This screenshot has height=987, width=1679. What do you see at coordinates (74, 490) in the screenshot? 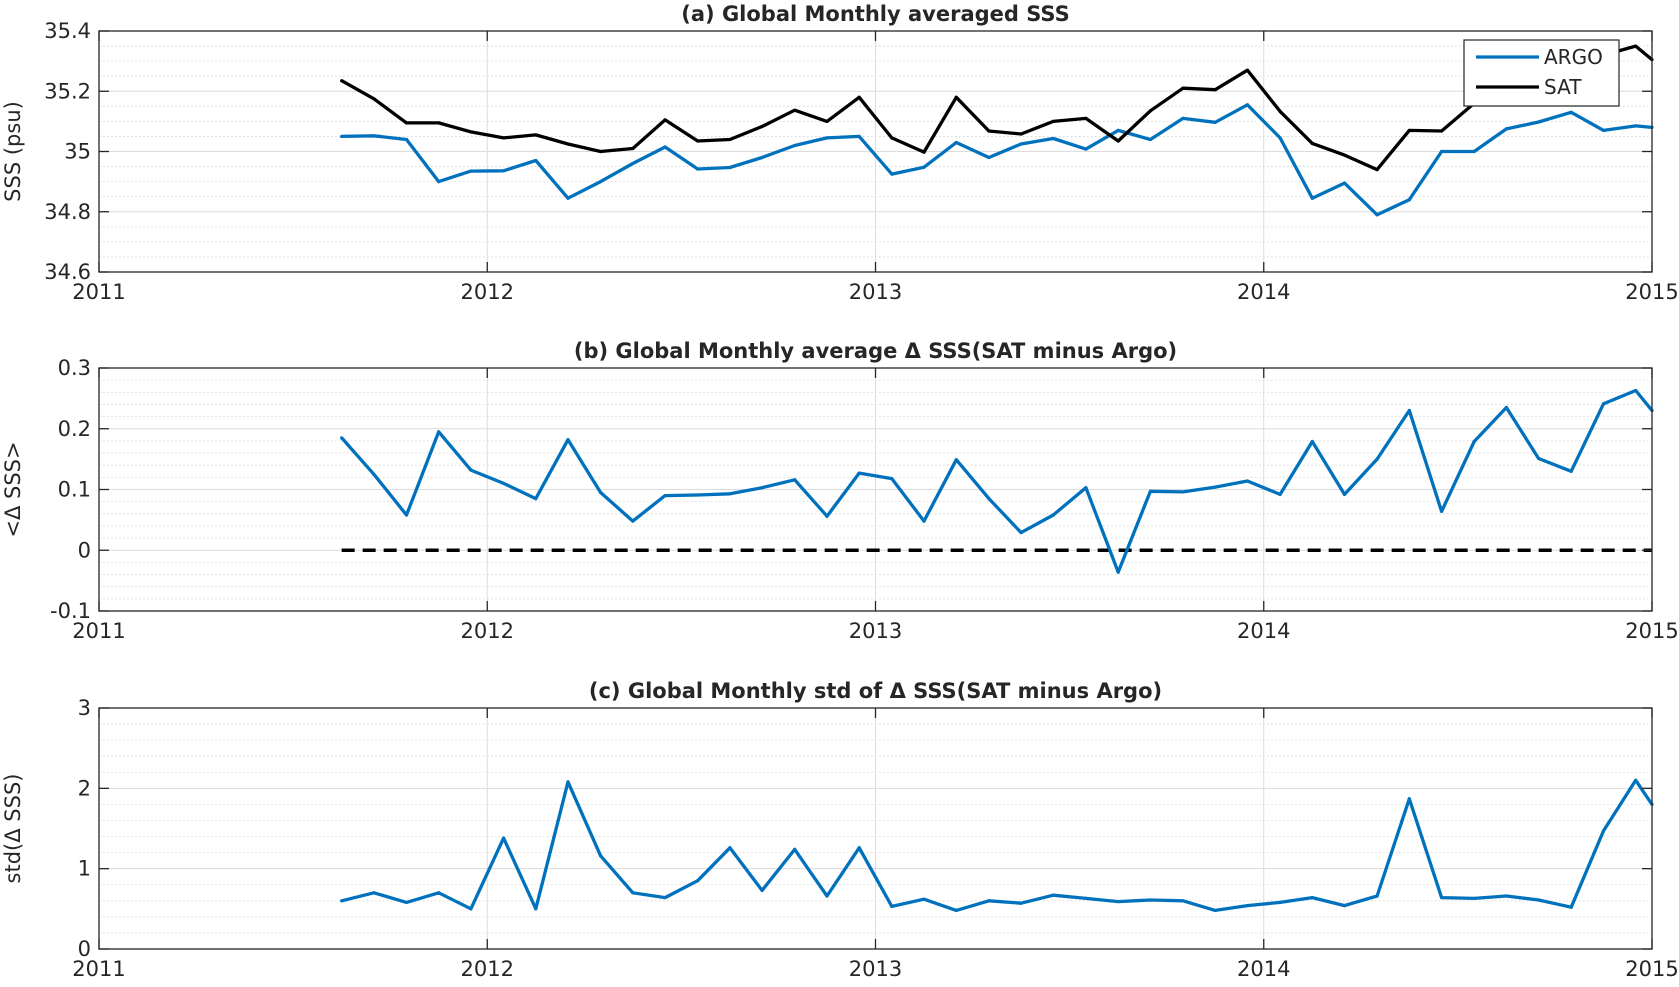
I see `y-tick-label: 0.1` at bounding box center [74, 490].